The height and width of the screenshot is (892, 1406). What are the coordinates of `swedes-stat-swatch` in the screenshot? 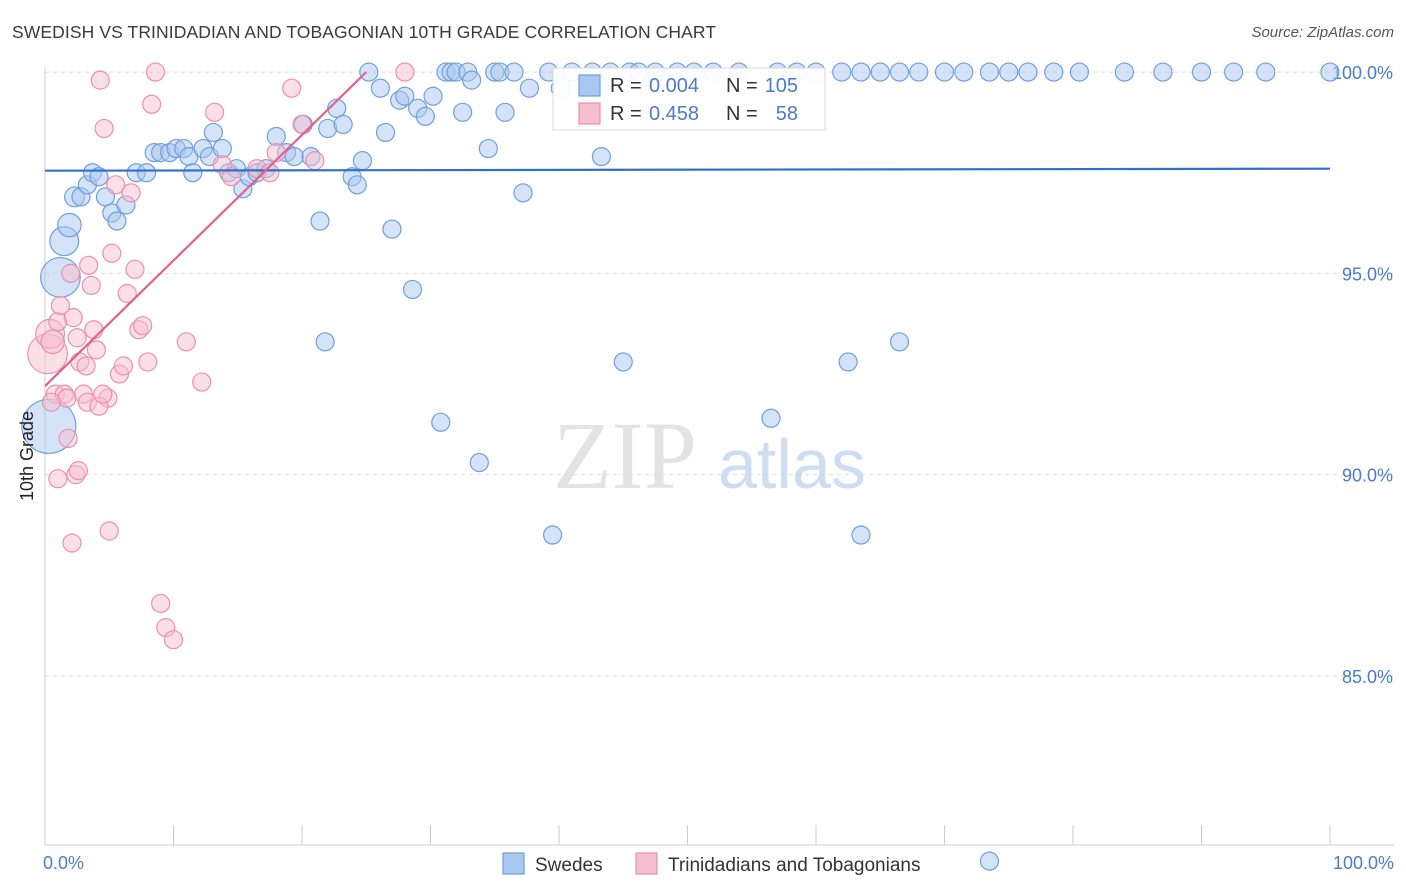 It's located at (589, 85).